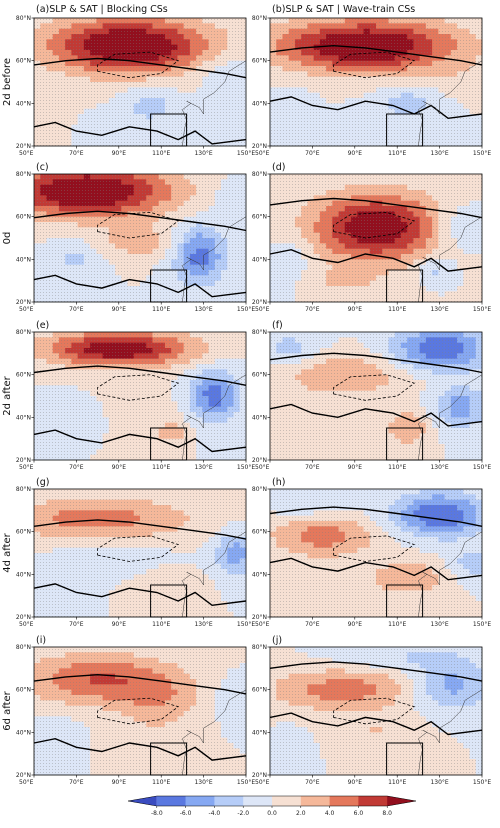  I want to click on panel-letter: (c), so click(42, 167).